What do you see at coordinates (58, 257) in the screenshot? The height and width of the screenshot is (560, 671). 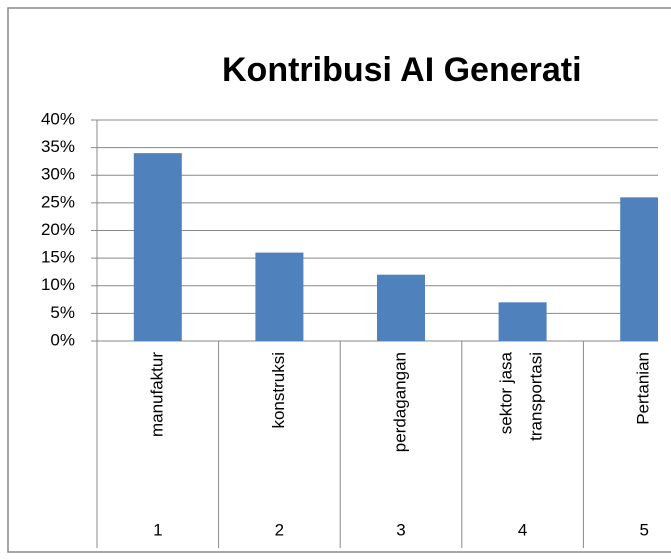 I see `y-tick-label: 15%` at bounding box center [58, 257].